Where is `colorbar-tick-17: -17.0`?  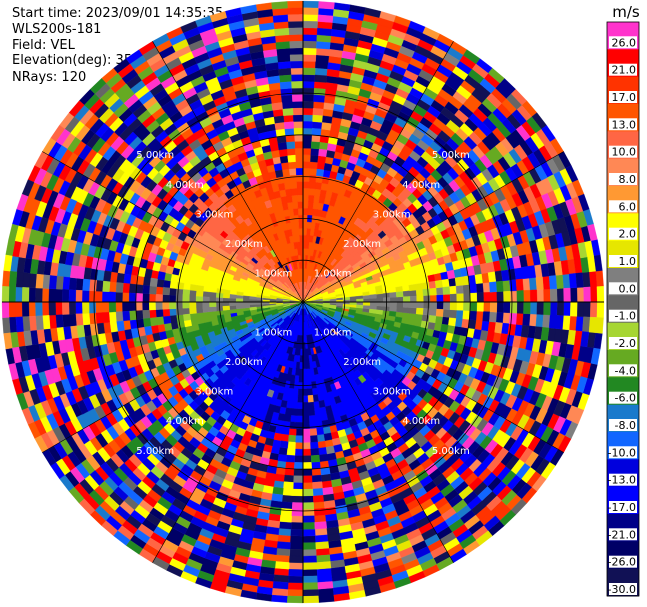 colorbar-tick-17: -17.0 is located at coordinates (622, 507).